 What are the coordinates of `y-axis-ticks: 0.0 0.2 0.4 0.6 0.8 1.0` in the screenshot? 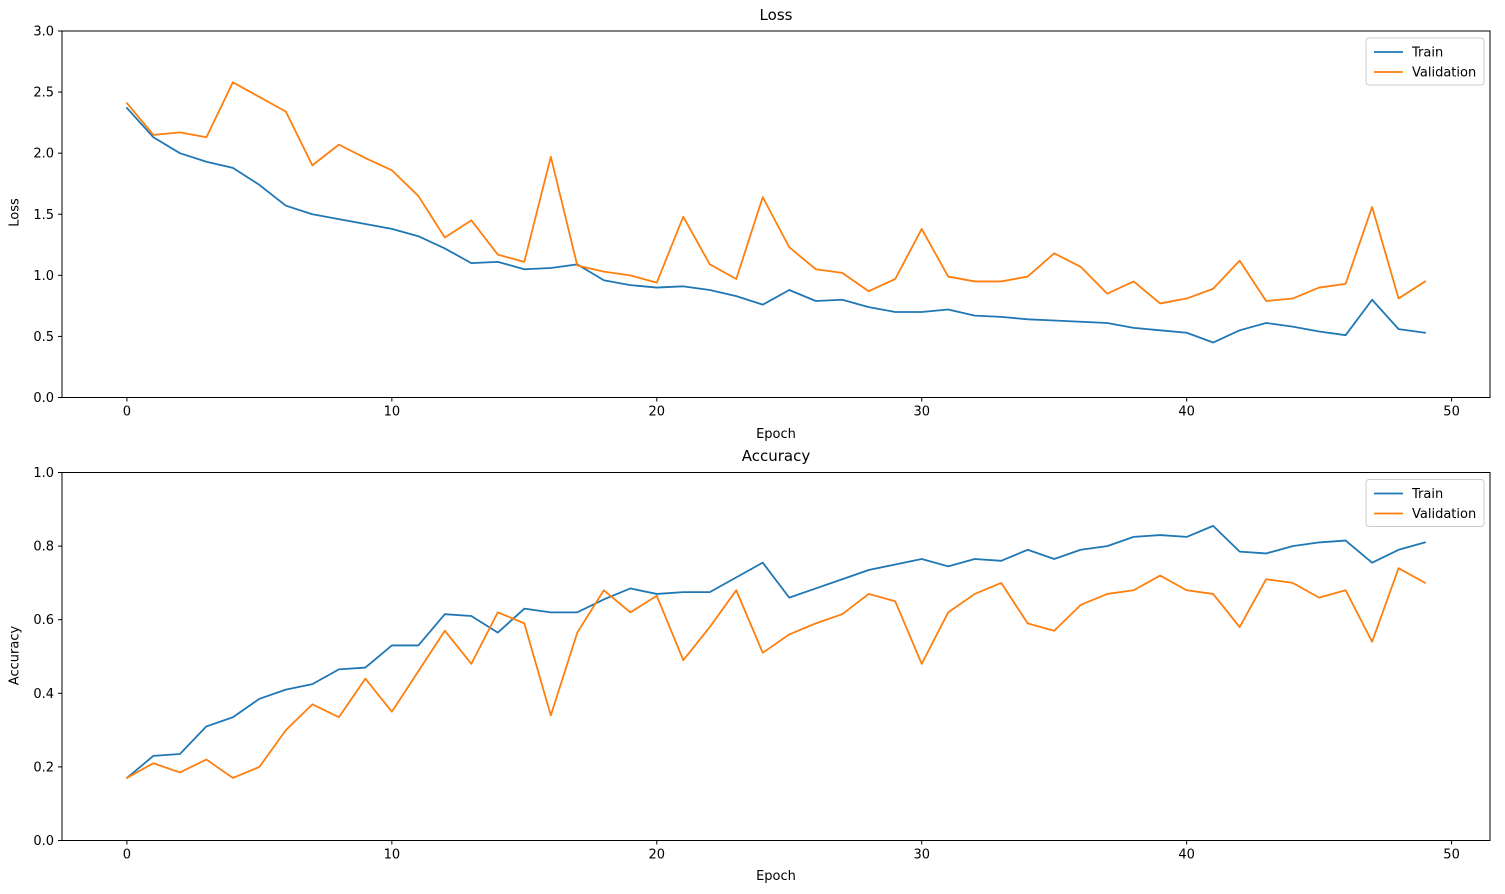 It's located at (47, 657).